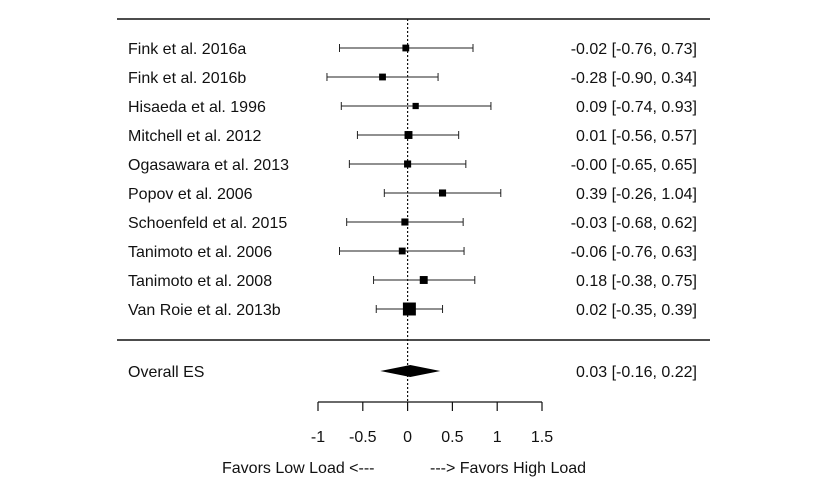  Describe the element at coordinates (410, 371) in the screenshot. I see `overall-diamond` at that location.